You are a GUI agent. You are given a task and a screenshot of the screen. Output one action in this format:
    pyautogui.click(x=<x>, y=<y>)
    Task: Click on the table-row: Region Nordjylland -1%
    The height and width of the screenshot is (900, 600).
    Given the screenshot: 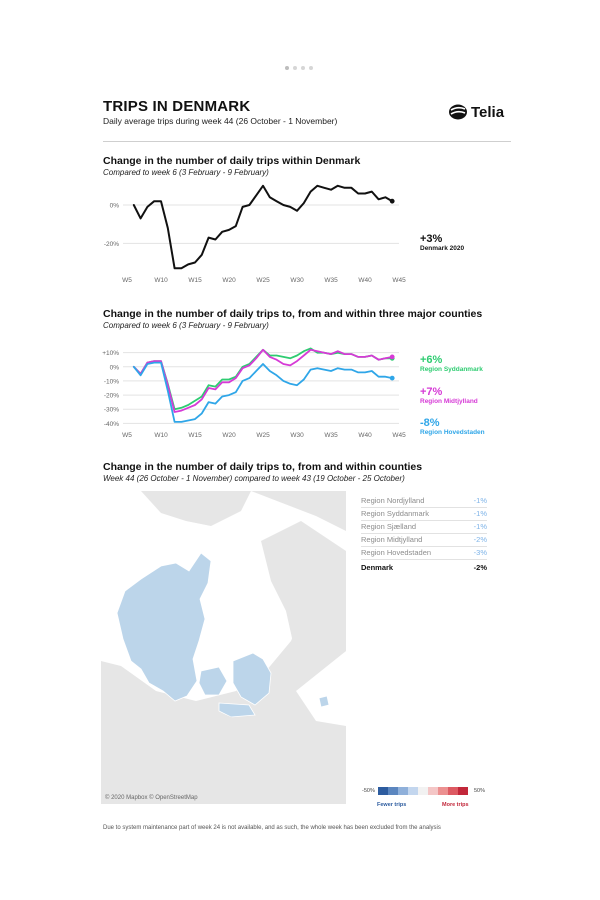 What is the action you would take?
    pyautogui.click(x=424, y=501)
    